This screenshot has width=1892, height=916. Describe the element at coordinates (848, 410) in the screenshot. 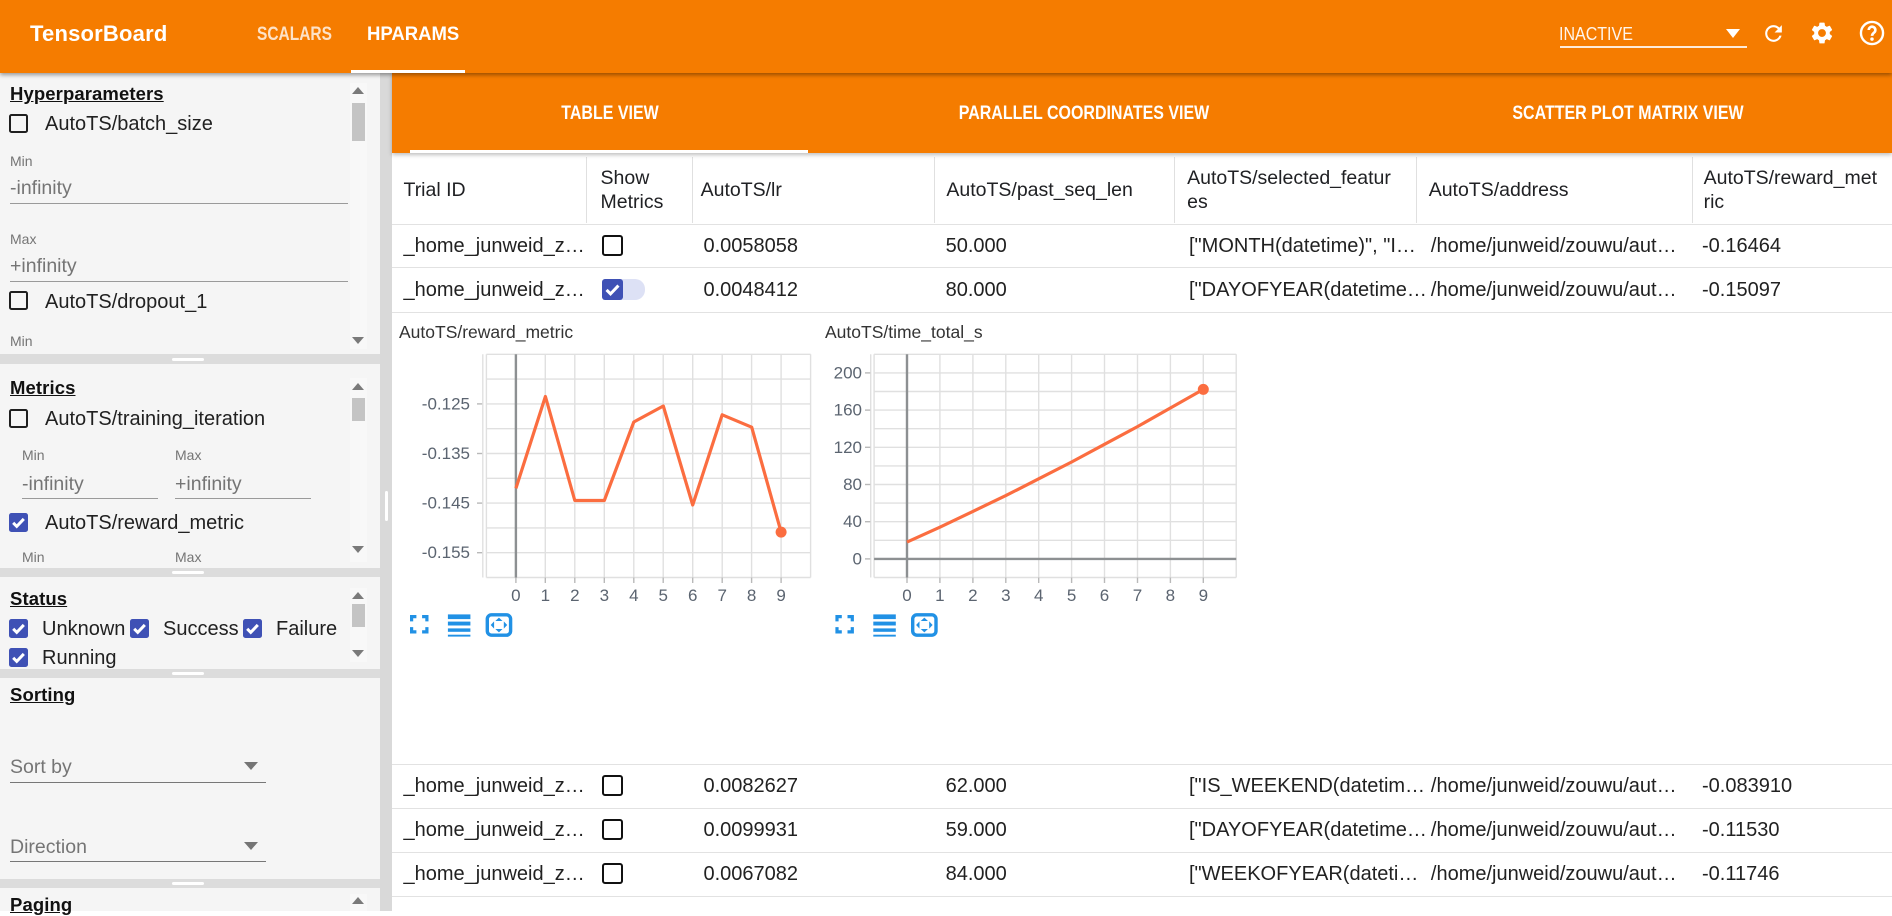

I see `svg-text: 160` at that location.